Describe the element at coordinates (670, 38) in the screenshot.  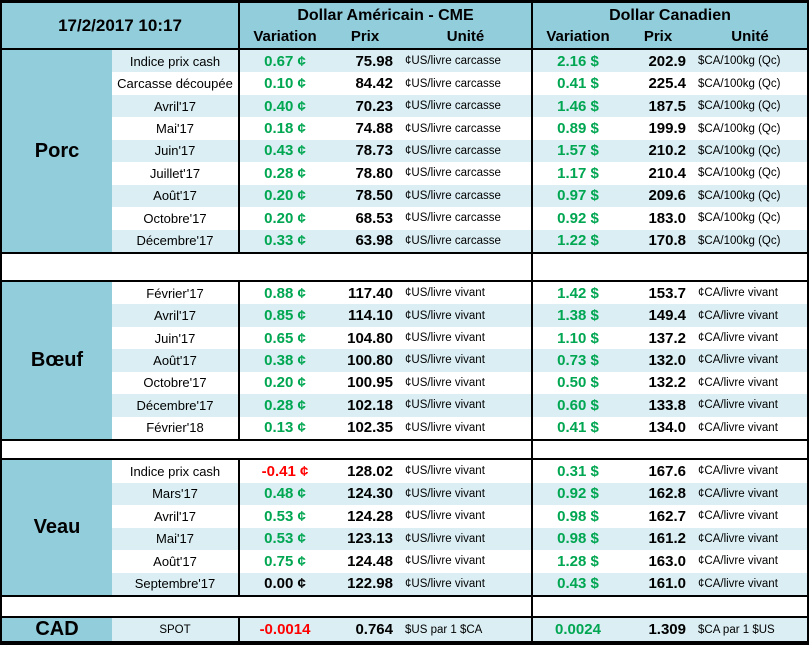
I see `ca-column-headers: Variation Prix Unité` at that location.